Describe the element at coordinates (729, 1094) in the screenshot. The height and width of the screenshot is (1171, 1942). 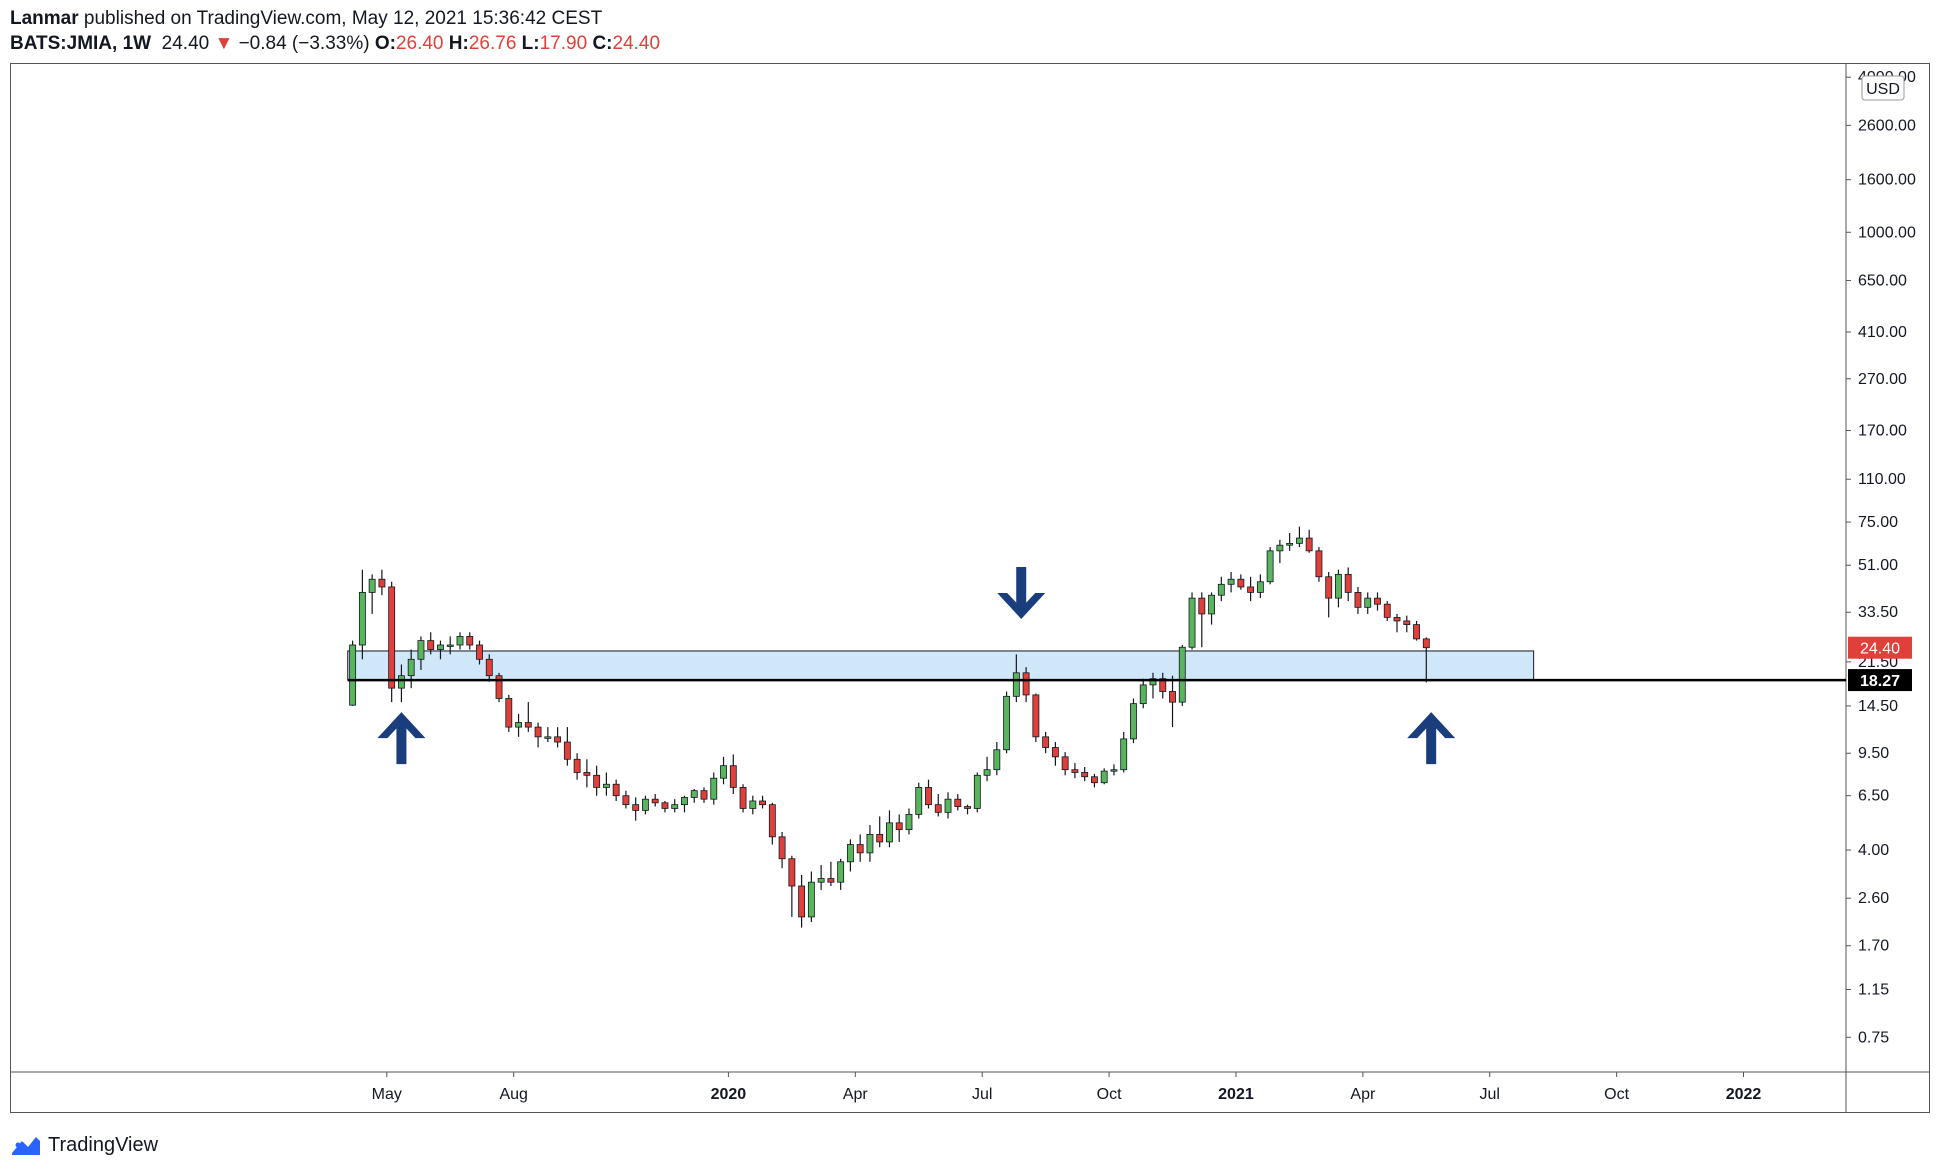
I see `time-tick-label: 2020` at that location.